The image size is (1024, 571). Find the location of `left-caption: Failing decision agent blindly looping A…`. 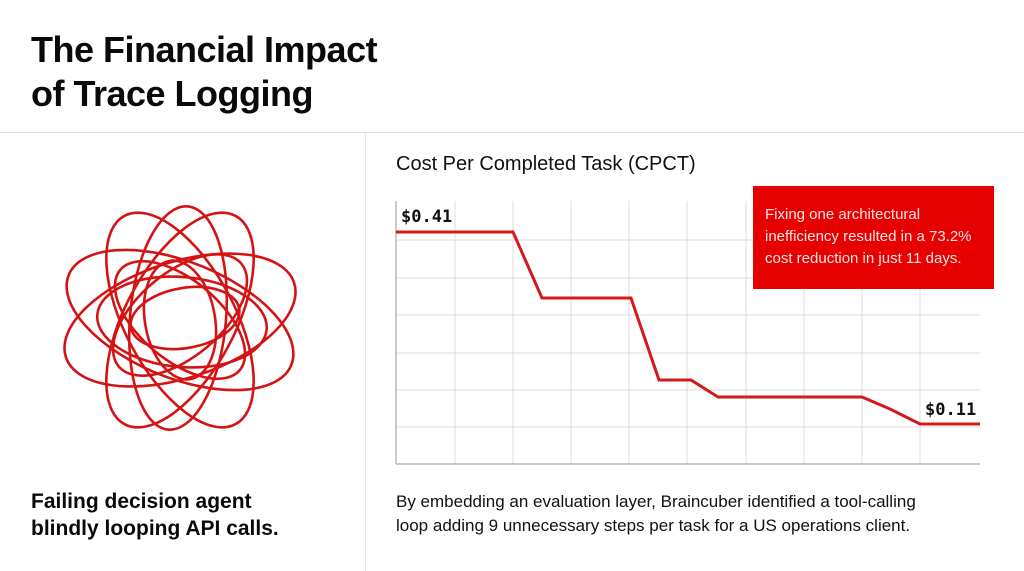

left-caption: Failing decision agent blindly looping A… is located at coordinates (155, 515).